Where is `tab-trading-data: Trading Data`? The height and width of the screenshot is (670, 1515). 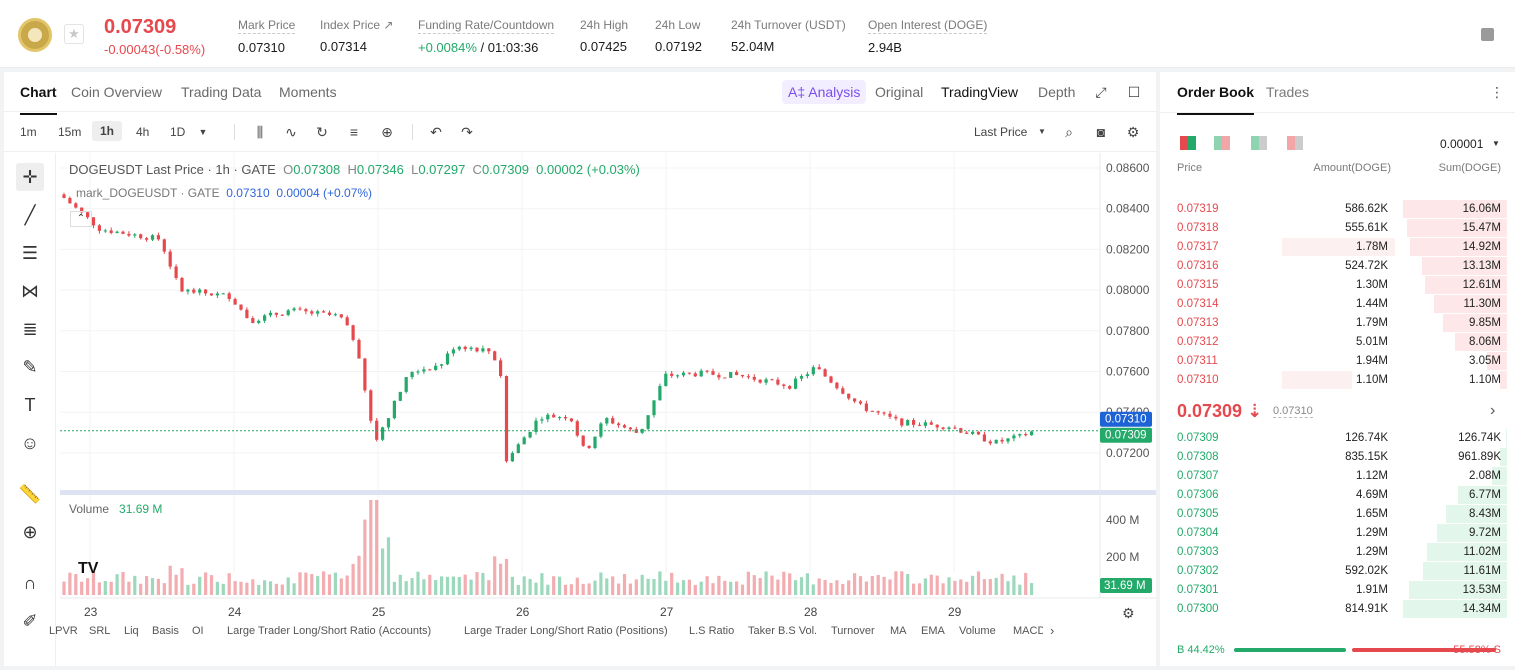
tab-trading-data: Trading Data is located at coordinates (221, 92).